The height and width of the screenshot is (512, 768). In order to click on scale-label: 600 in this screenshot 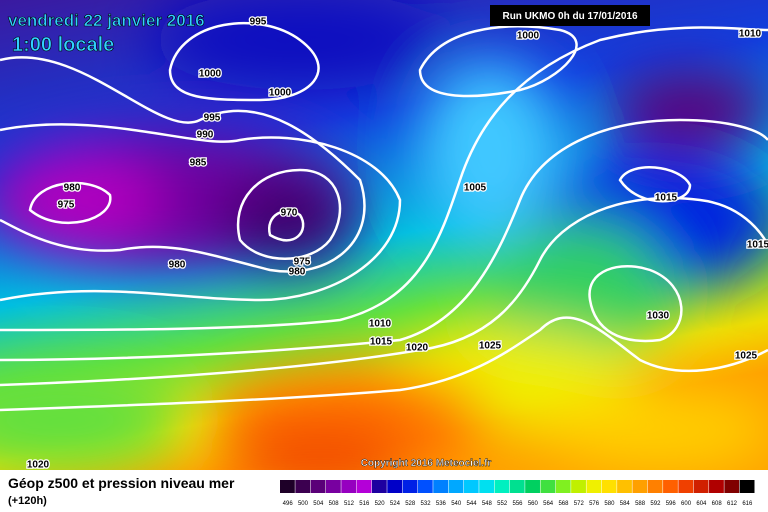, I will do `click(686, 504)`.